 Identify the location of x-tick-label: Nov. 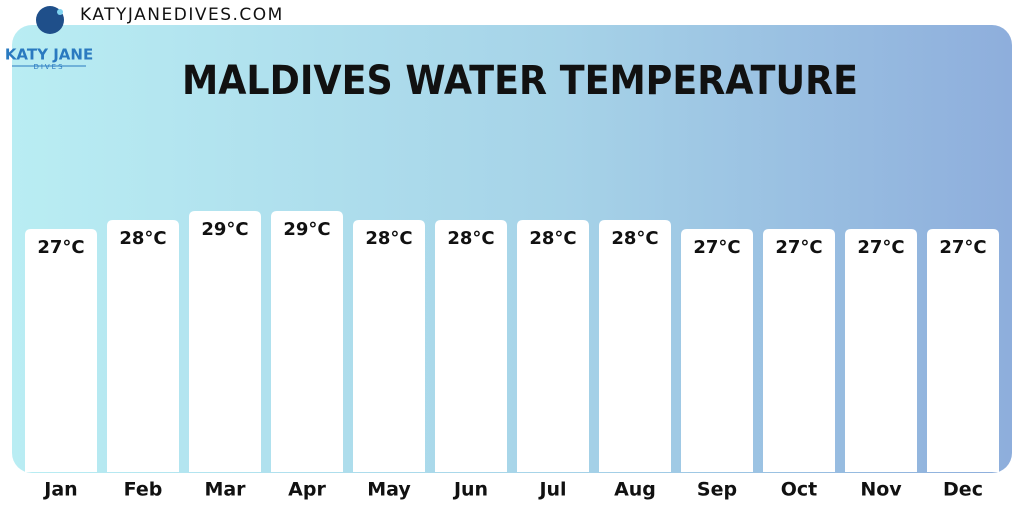
(881, 490).